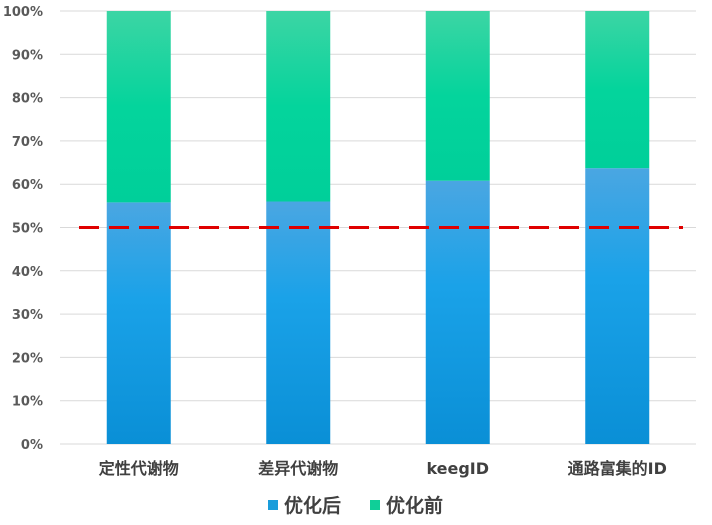  I want to click on y-tick-label: 80%, so click(27, 99).